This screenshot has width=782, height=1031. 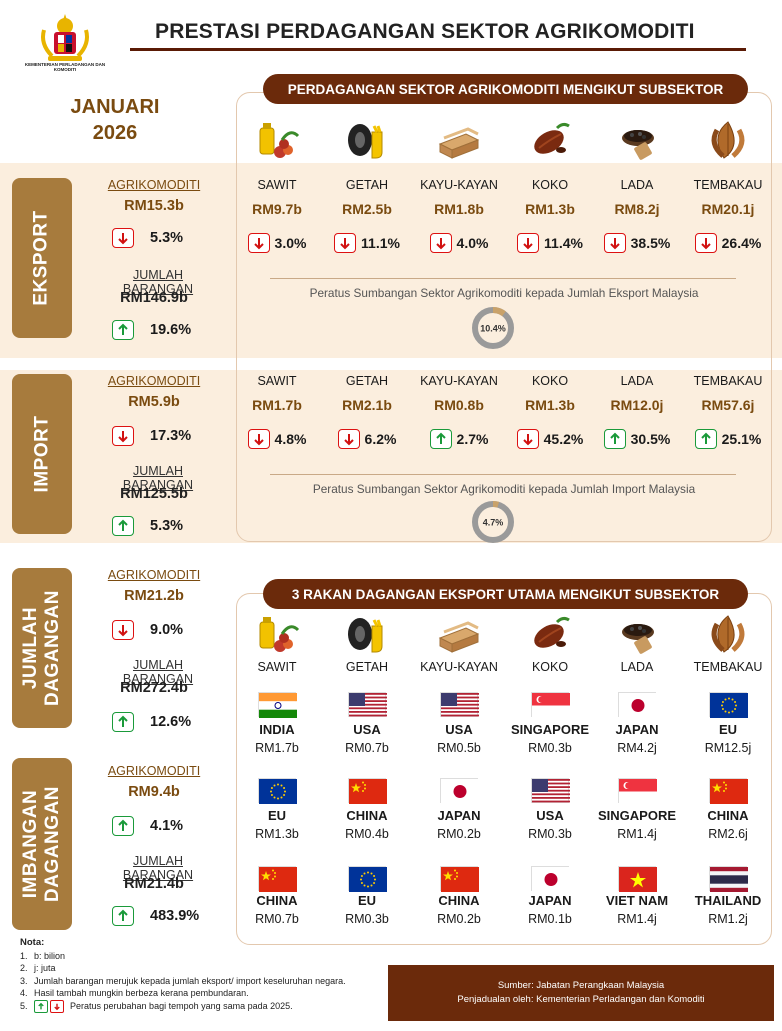 I want to click on partner-value: RM4.2j, so click(x=637, y=748).